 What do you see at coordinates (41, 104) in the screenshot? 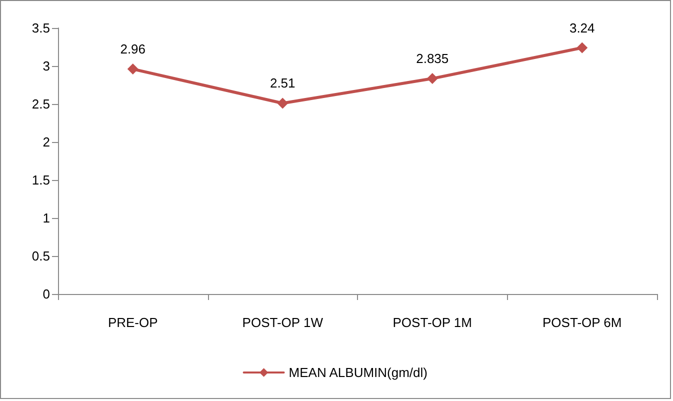
I see `y-tick-label: 2.5` at bounding box center [41, 104].